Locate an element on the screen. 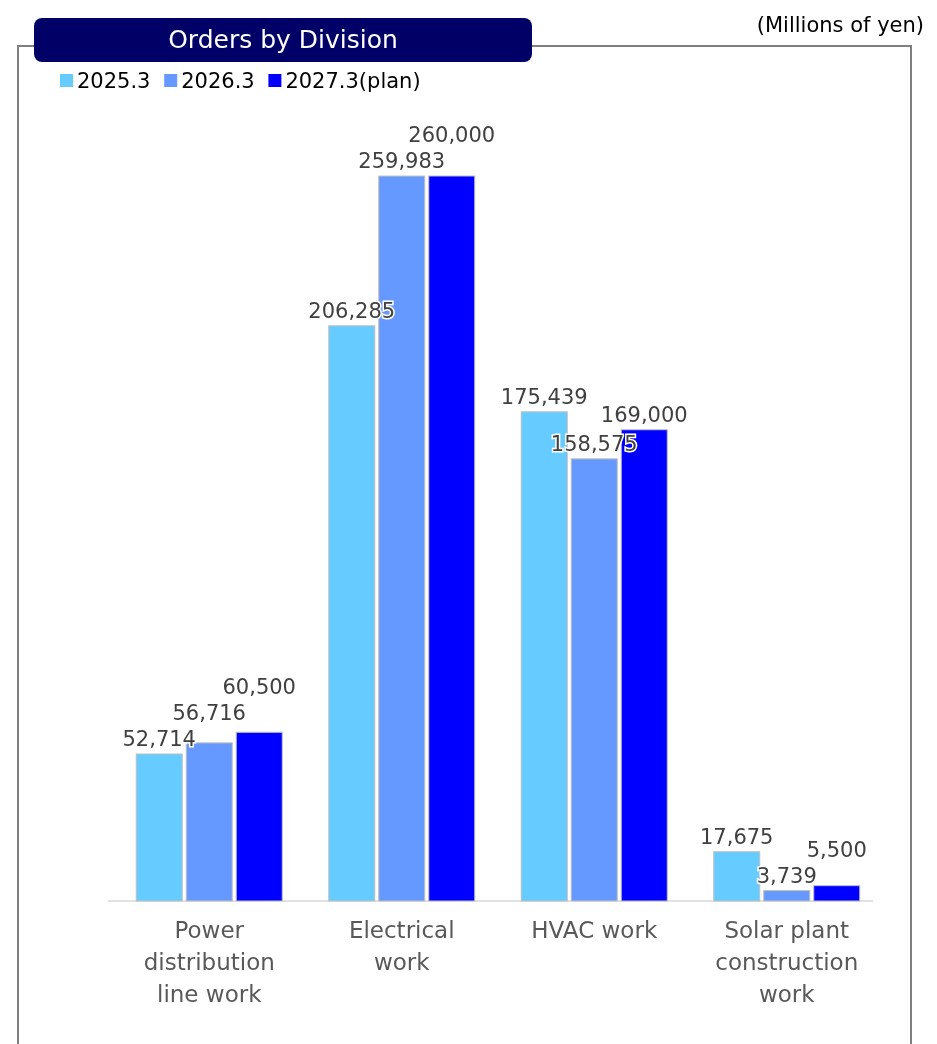 The width and height of the screenshot is (937, 1044). data-label: 60,500 is located at coordinates (259, 687).